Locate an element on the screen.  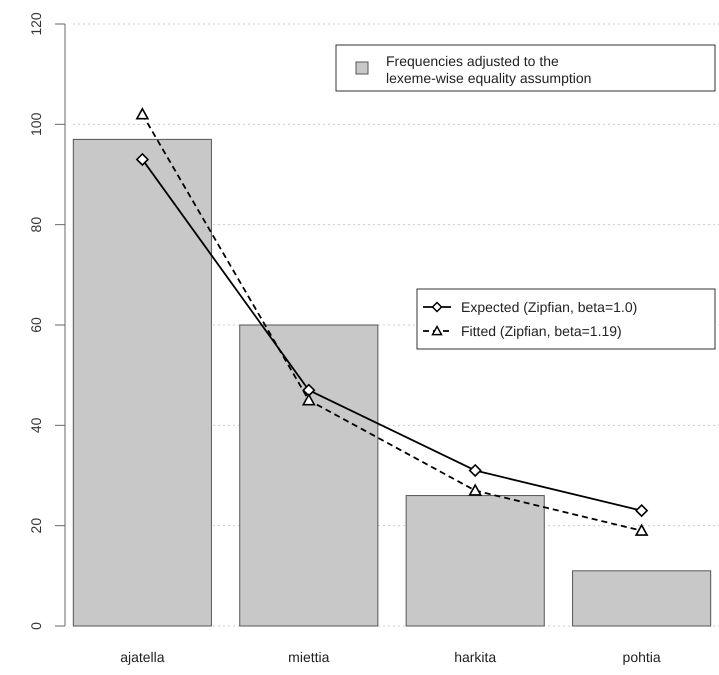
legend-label: Expected (Zipfian, beta=1.0) is located at coordinates (549, 307).